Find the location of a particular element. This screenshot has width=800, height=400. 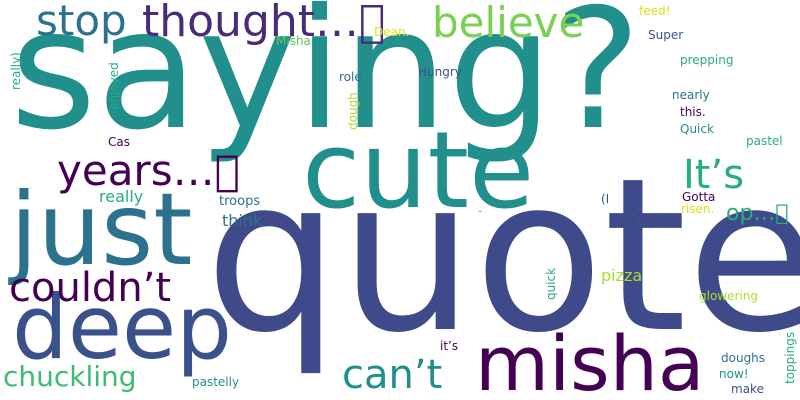

word-couldnt: couldn’t is located at coordinates (90, 288).